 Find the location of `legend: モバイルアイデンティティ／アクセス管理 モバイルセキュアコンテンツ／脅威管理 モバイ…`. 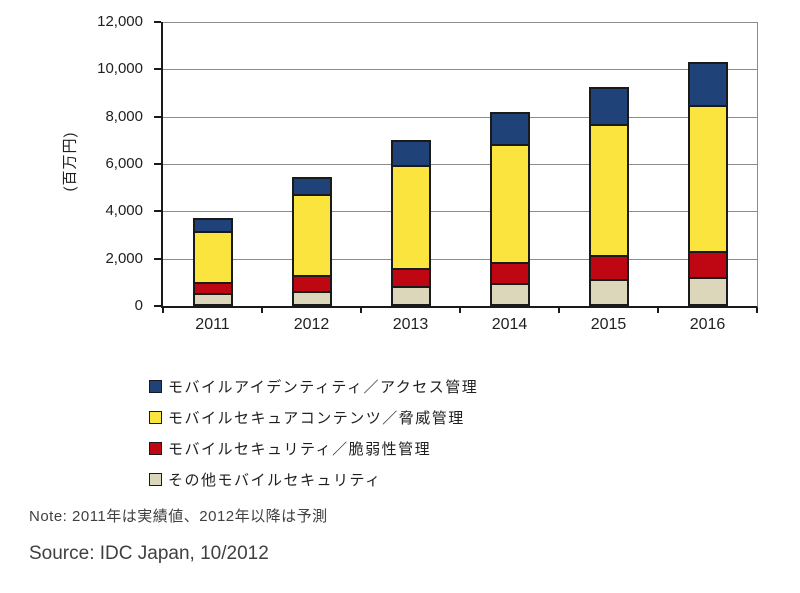

legend: モバイルアイデンティティ／アクセス管理 モバイルセキュアコンテンツ／脅威管理 モバイ… is located at coordinates (313, 433).